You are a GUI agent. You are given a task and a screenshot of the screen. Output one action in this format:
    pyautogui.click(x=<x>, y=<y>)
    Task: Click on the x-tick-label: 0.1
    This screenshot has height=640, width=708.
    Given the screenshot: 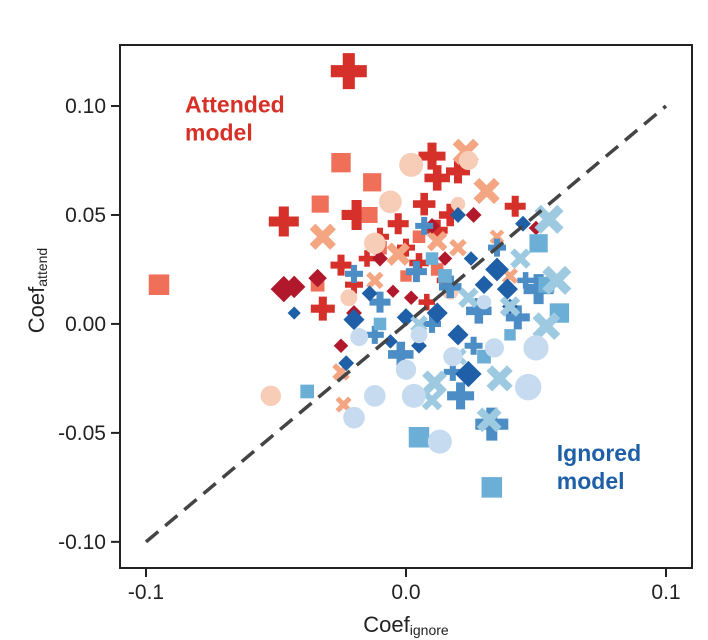 What is the action you would take?
    pyautogui.click(x=665, y=592)
    